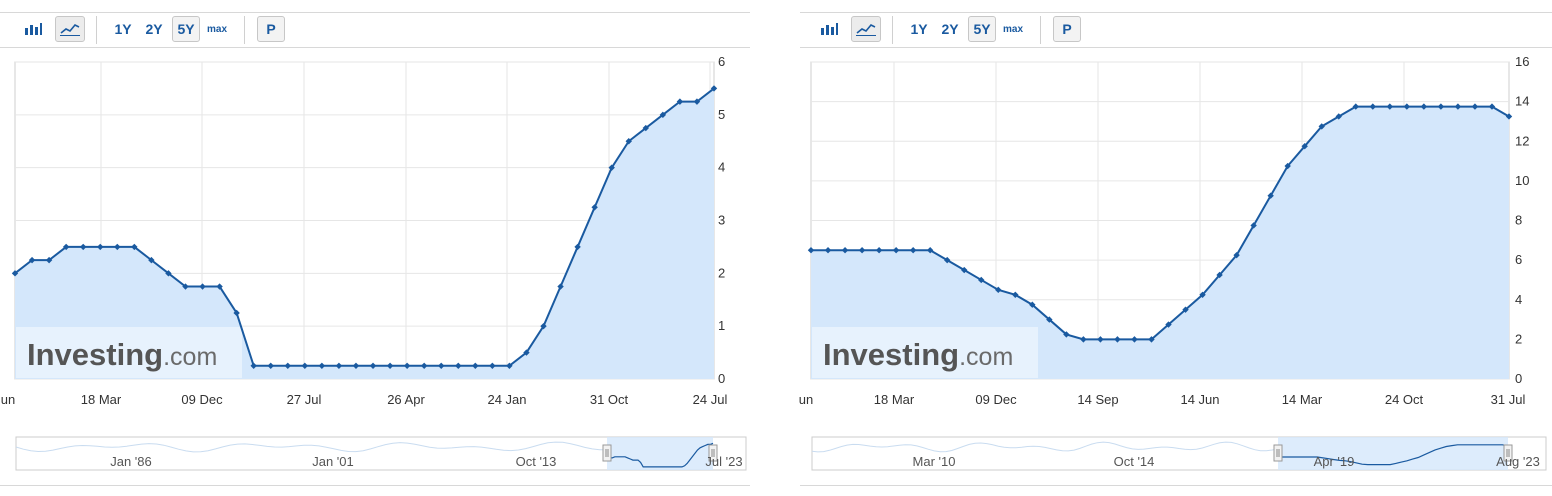  I want to click on y-tick-label: 10, so click(1522, 180).